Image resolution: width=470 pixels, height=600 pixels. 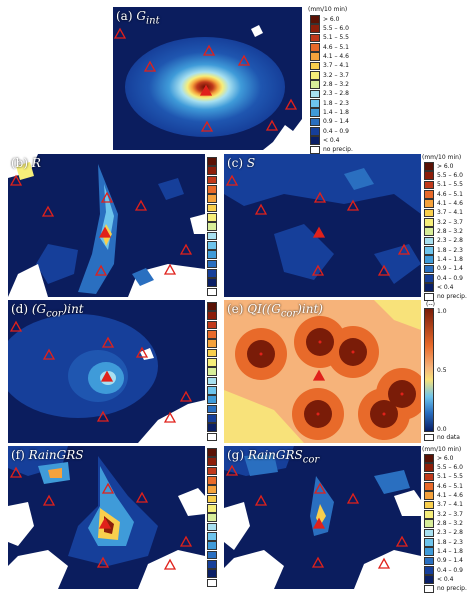 What do you see at coordinates (322, 517) in the screenshot?
I see `panel-g-raingrs-cor-map: (g) RainGRScor` at bounding box center [322, 517].